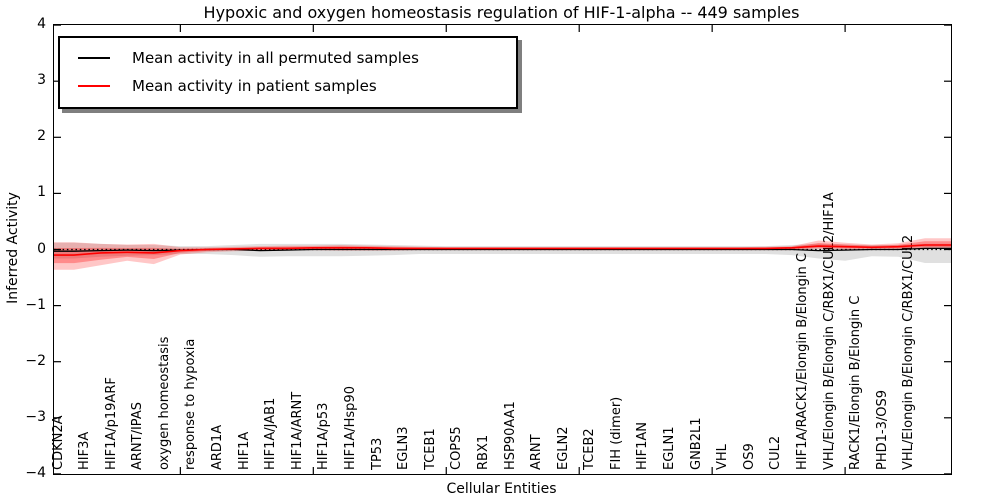  Describe the element at coordinates (41, 248) in the screenshot. I see `y-tick-label: 0` at that location.